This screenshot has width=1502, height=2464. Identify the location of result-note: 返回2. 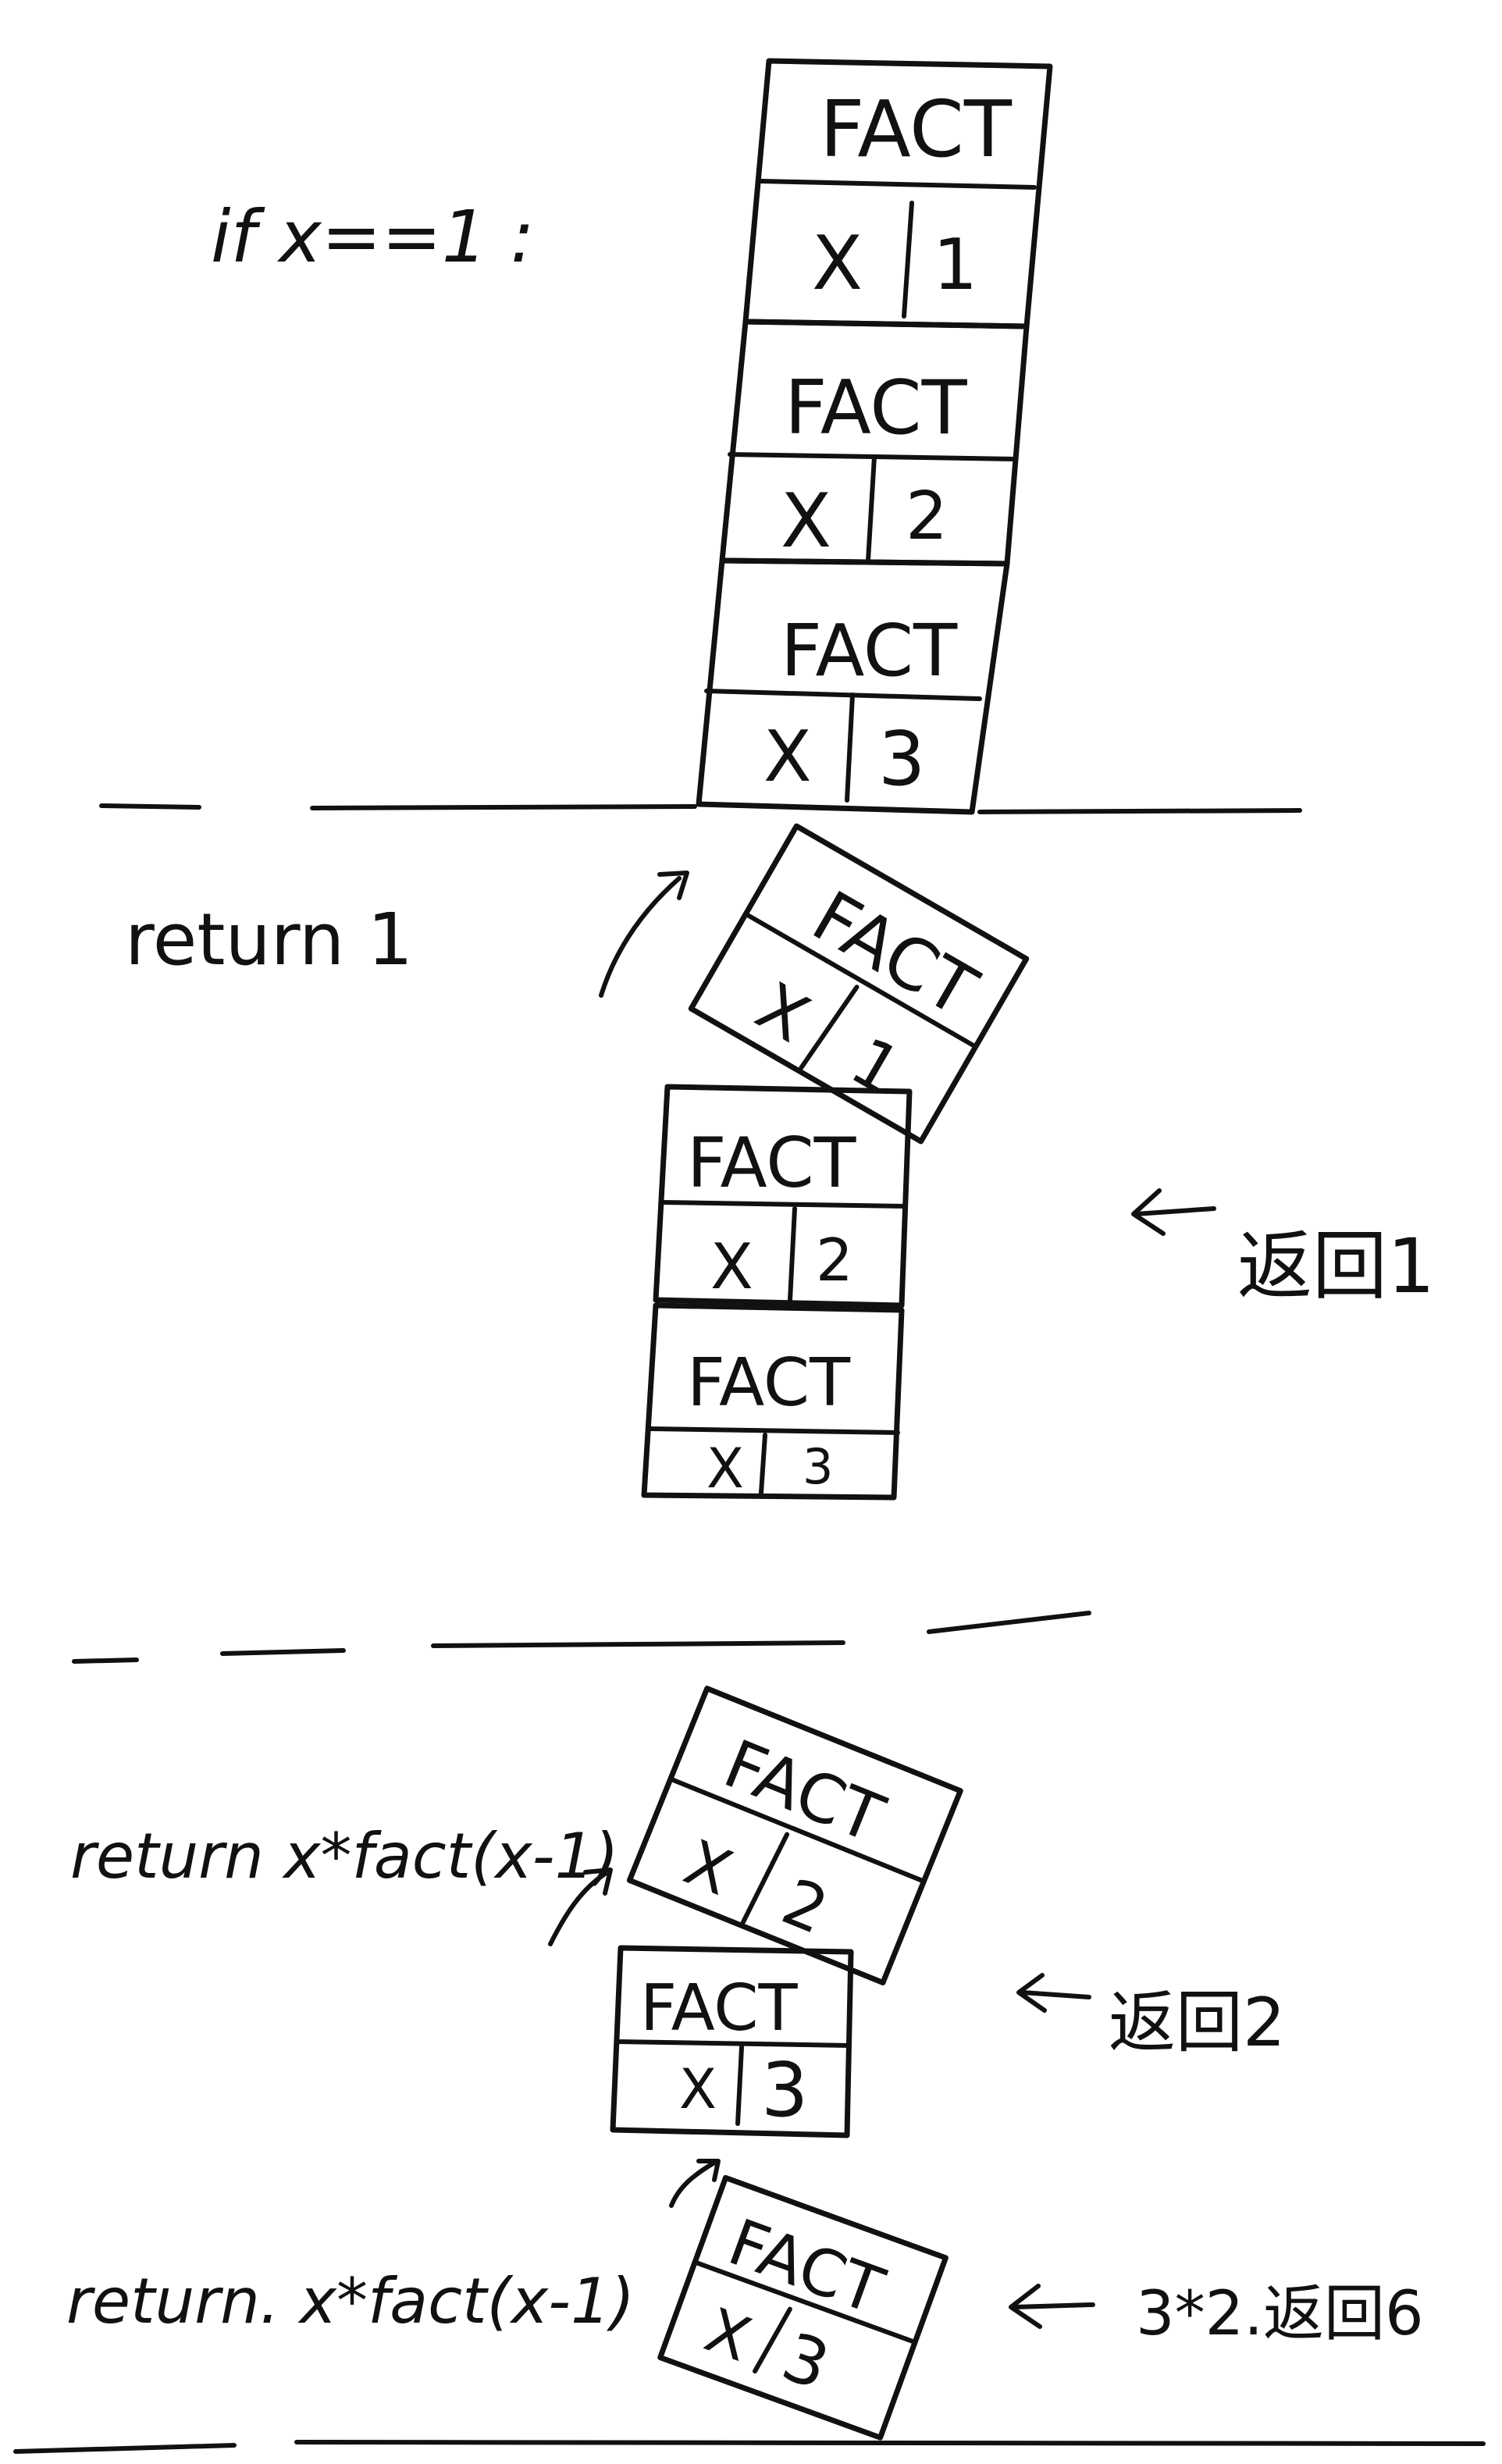
(1197, 2023).